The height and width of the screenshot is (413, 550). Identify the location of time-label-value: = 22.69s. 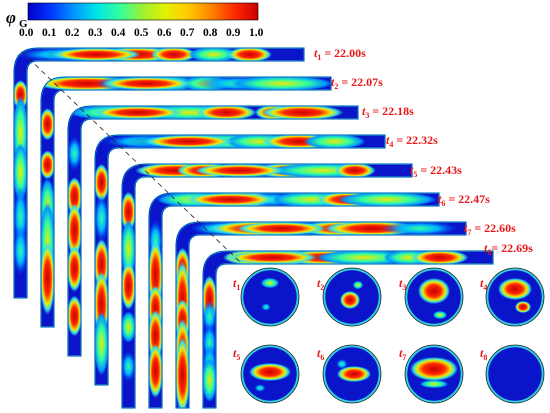
(512, 248).